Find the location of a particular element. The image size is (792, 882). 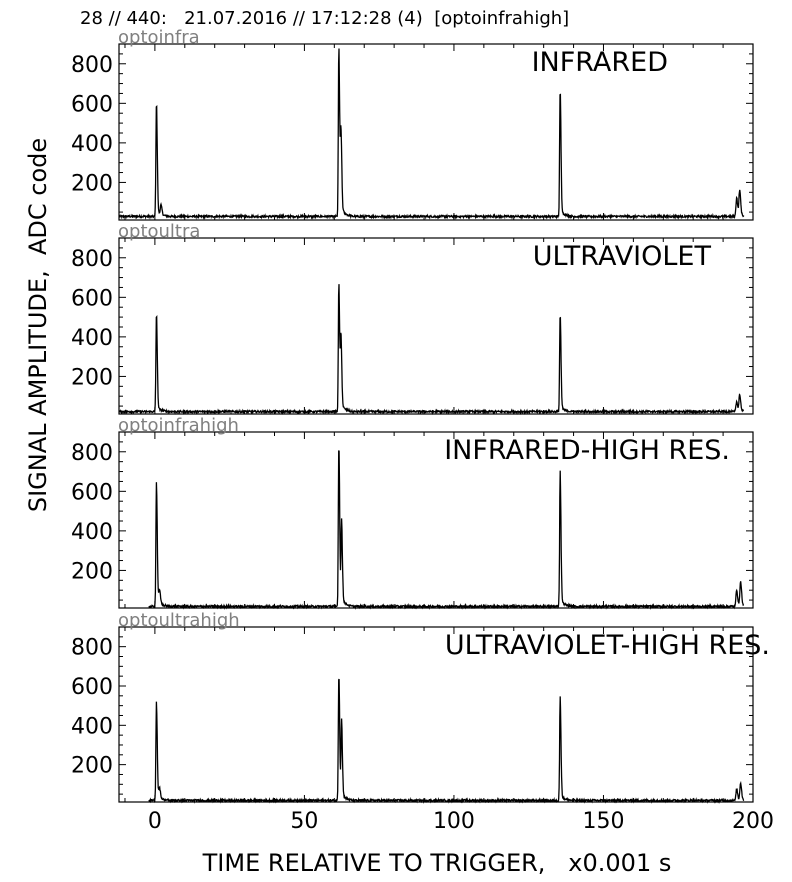

x-tick-label: 200 is located at coordinates (753, 821).